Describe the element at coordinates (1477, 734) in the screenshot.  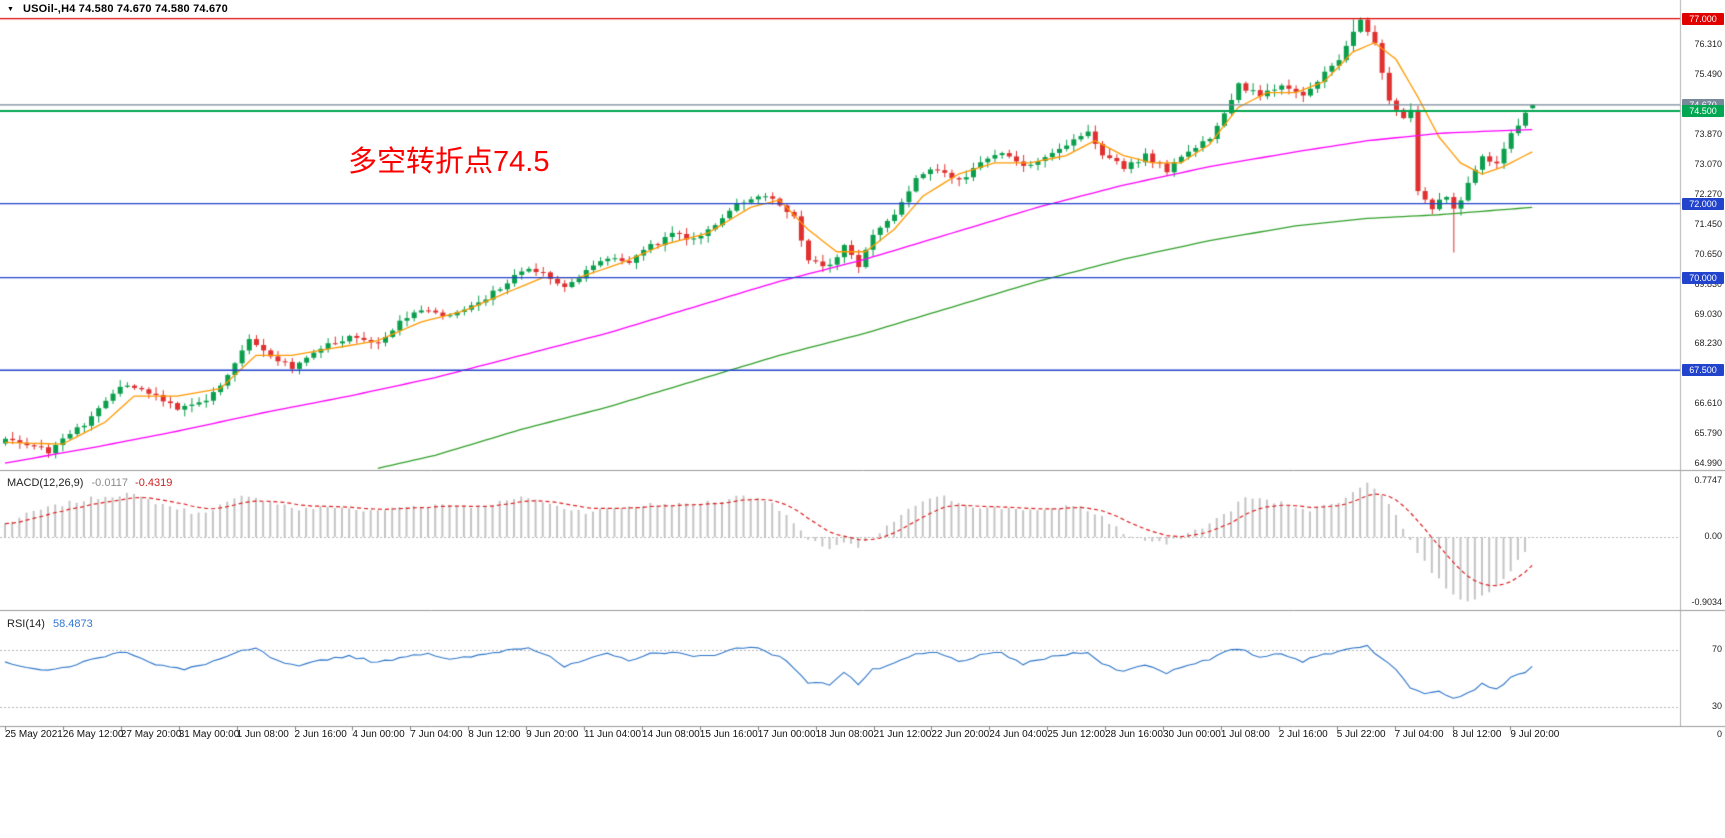
I see `time-label: 8 Jul 12:00` at that location.